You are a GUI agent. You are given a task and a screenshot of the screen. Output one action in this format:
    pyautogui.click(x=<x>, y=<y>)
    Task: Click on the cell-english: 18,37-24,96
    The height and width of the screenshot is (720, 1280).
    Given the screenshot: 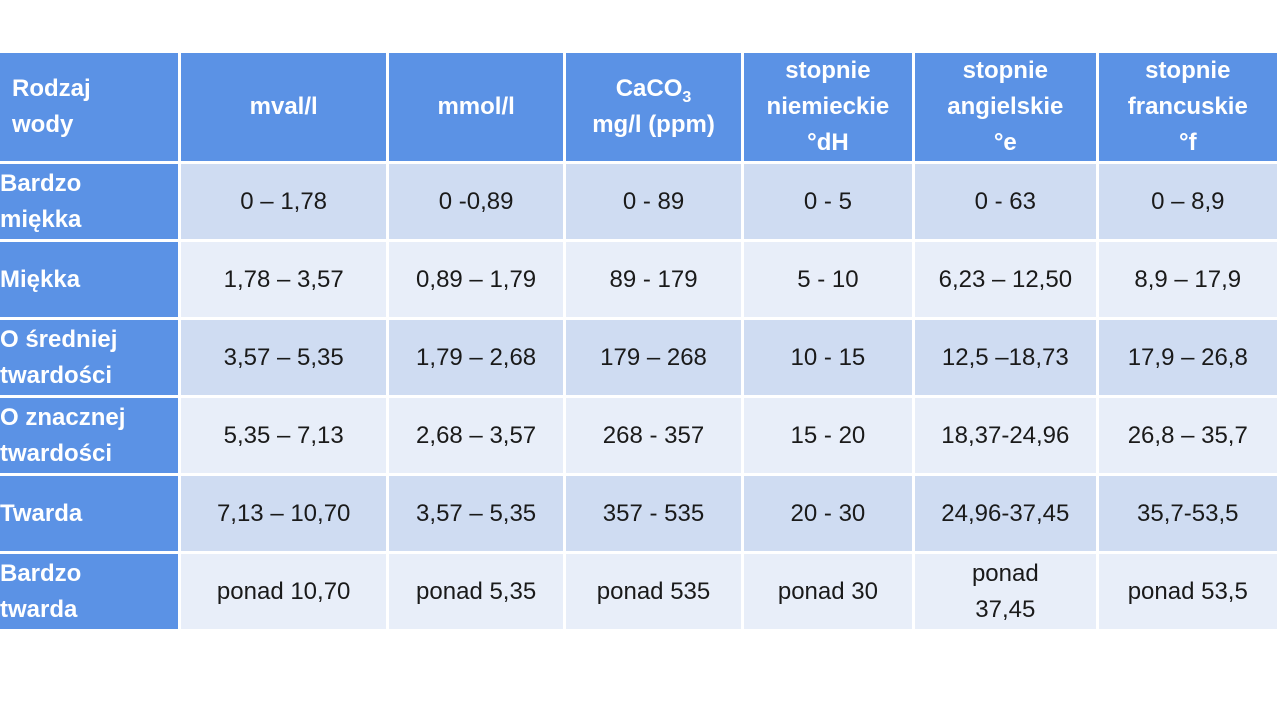 What is the action you would take?
    pyautogui.click(x=1005, y=435)
    